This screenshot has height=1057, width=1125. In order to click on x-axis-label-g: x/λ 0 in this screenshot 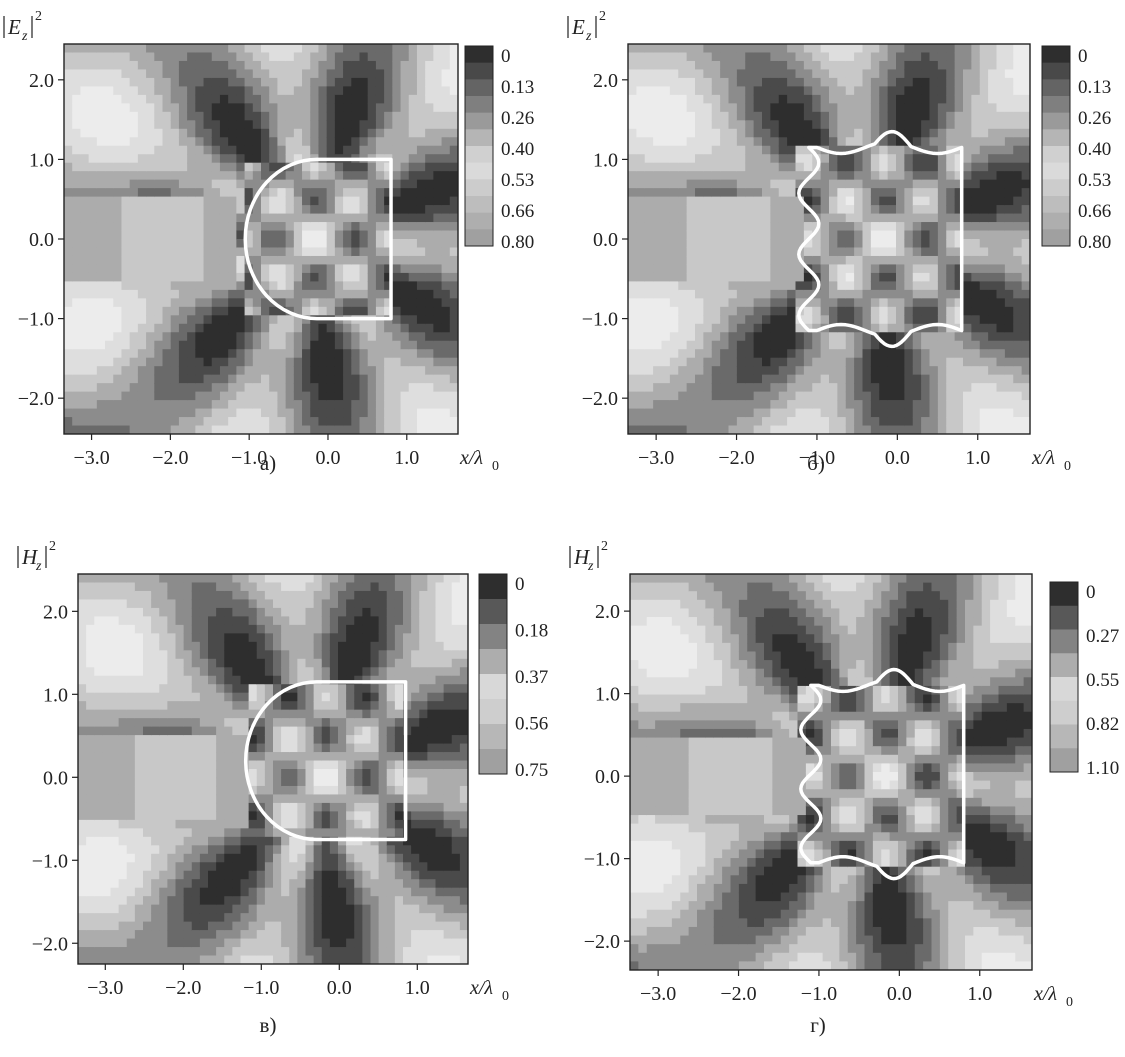, I will do `click(1053, 996)`.